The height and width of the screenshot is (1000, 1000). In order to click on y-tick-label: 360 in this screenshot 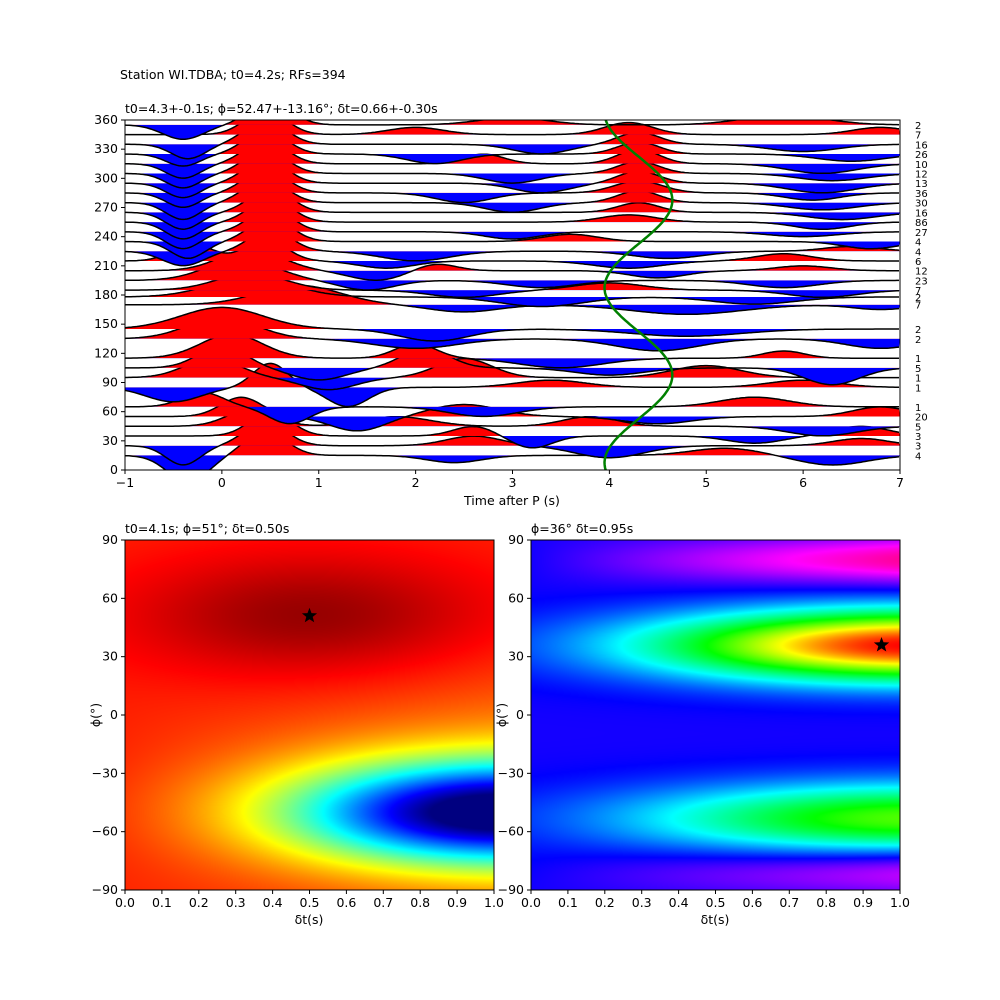, I will do `click(106, 119)`.